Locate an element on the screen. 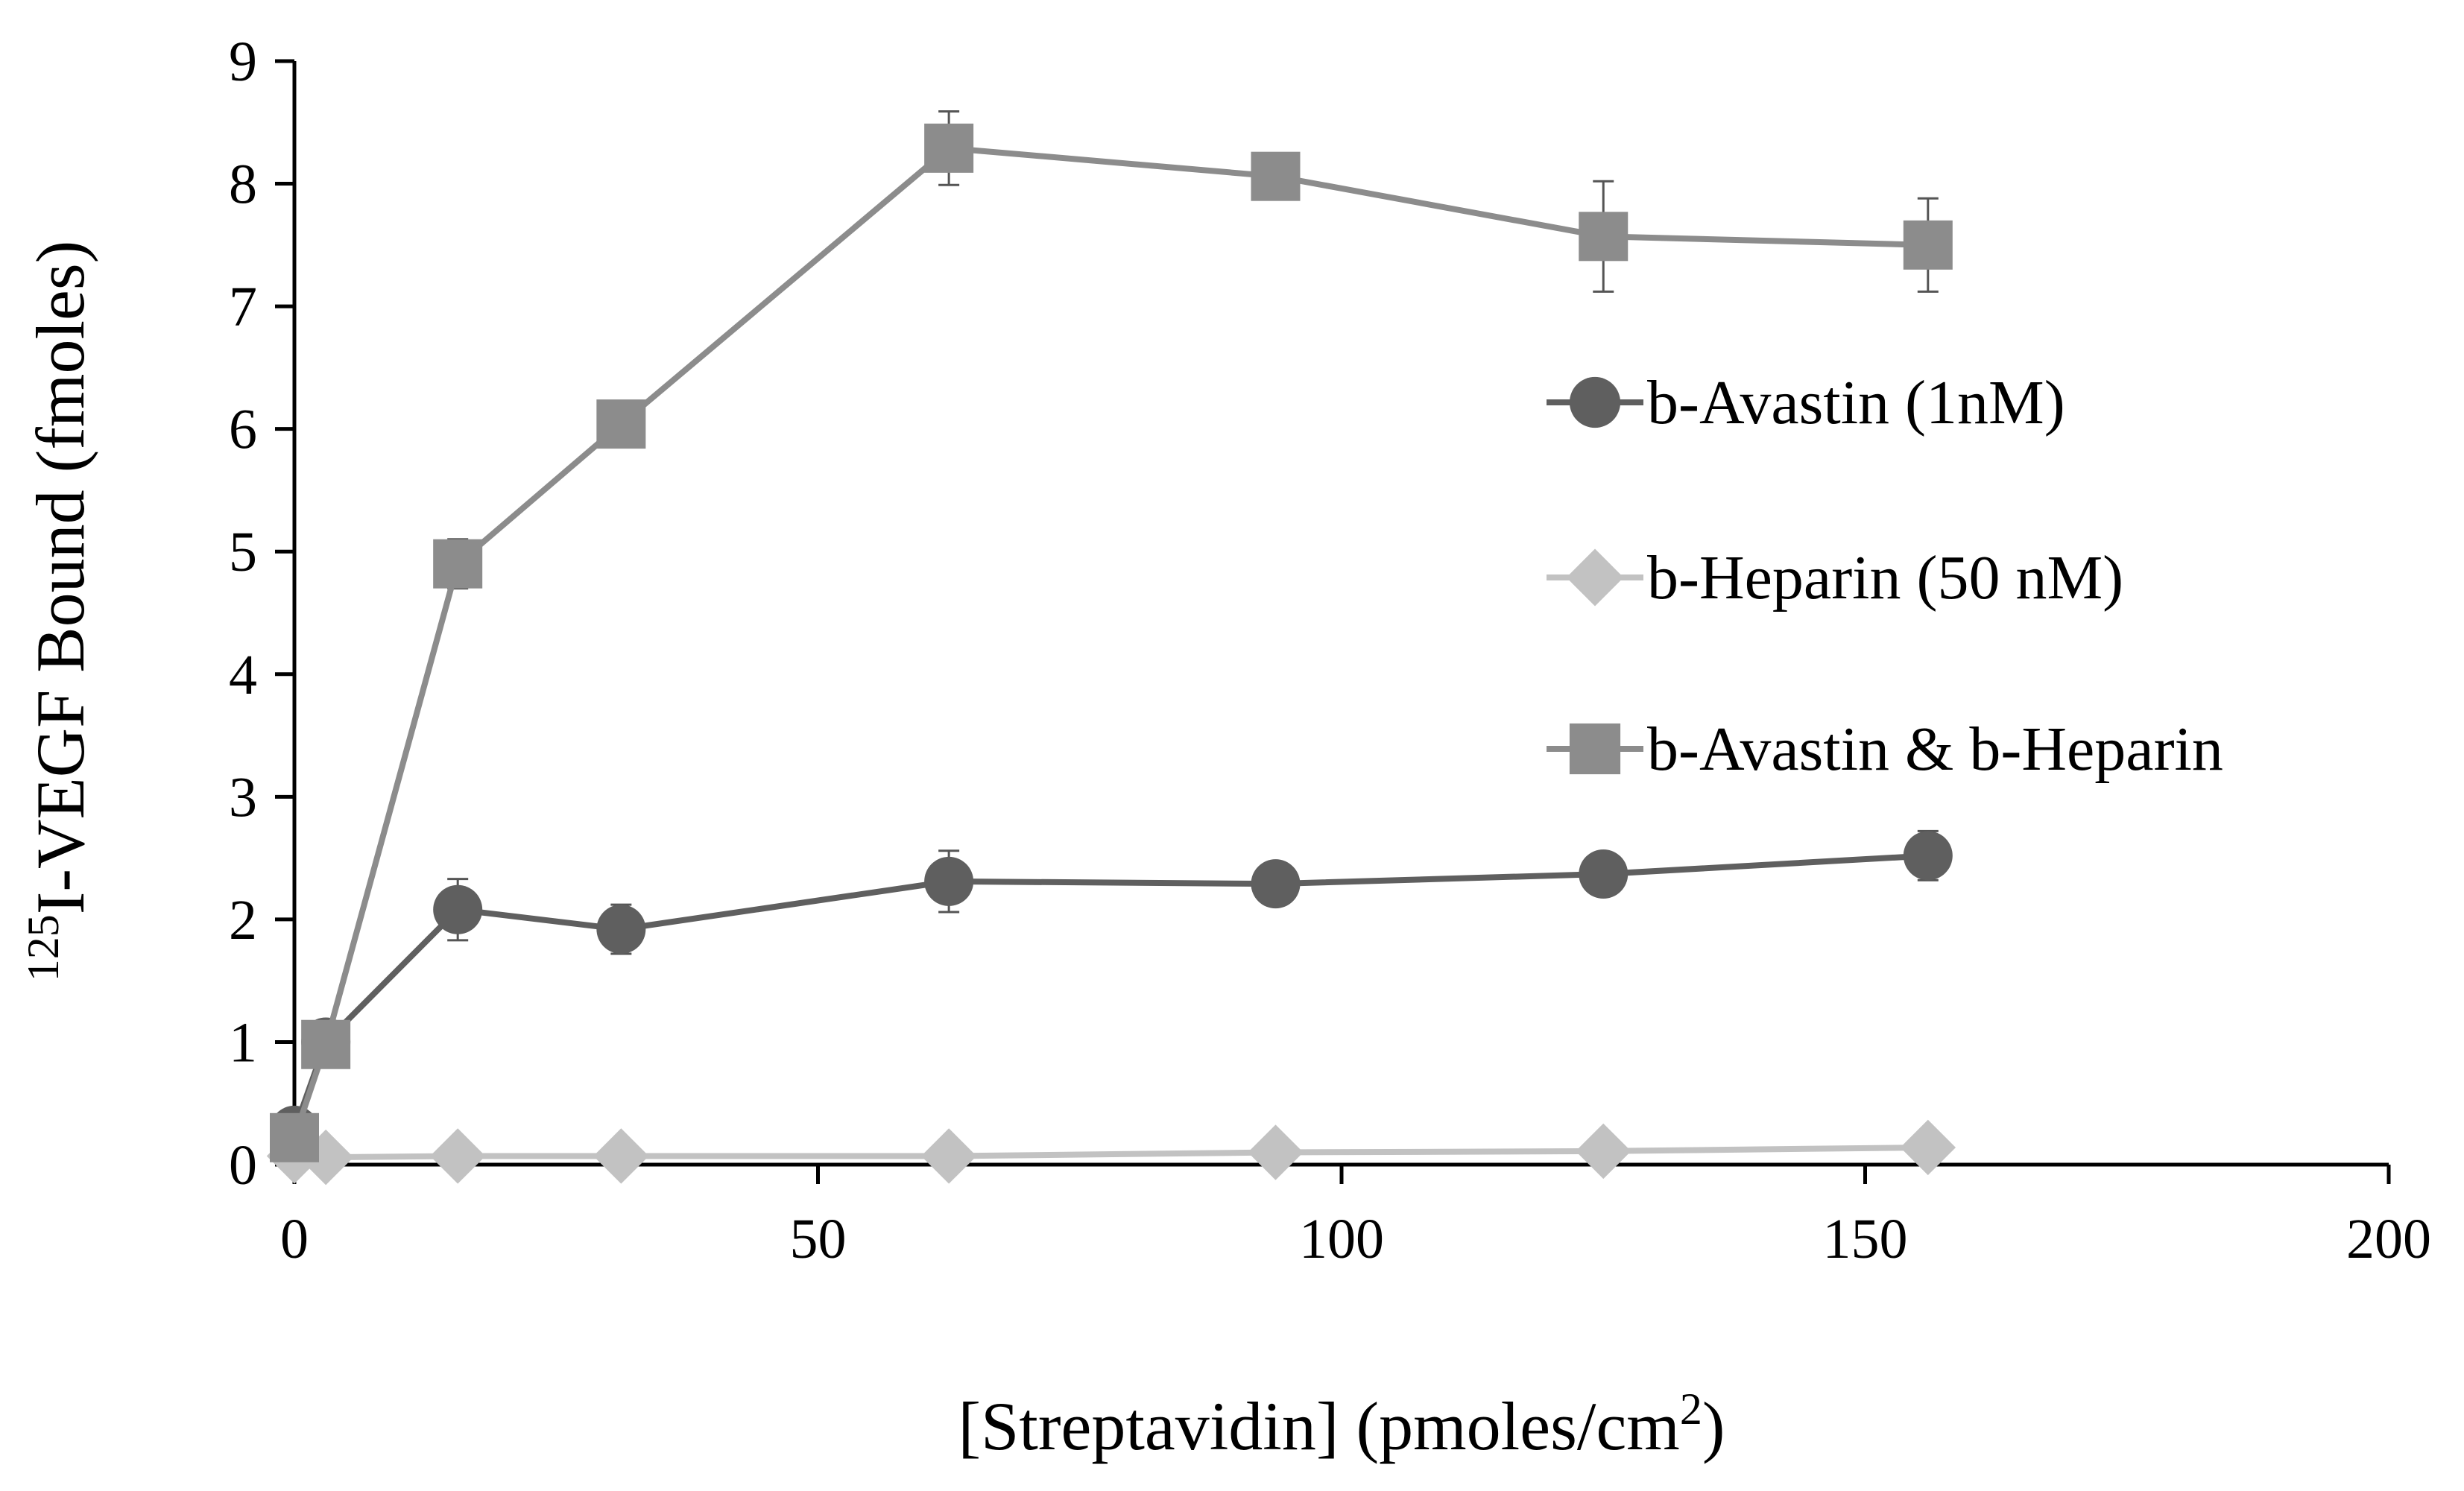 The image size is (2464, 1491). y-tick-label: 6 is located at coordinates (243, 430).